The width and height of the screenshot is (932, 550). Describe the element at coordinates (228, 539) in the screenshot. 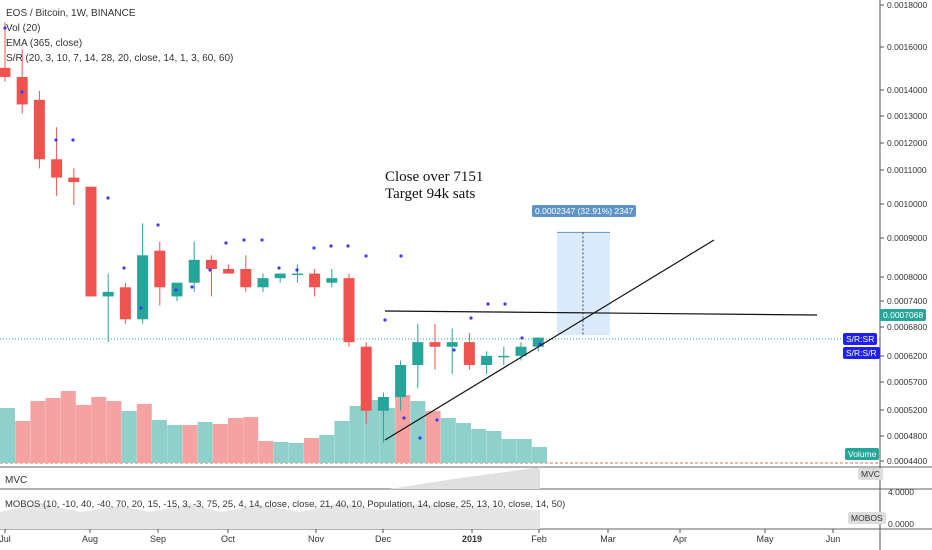

I see `x-tick-label: Oct` at that location.